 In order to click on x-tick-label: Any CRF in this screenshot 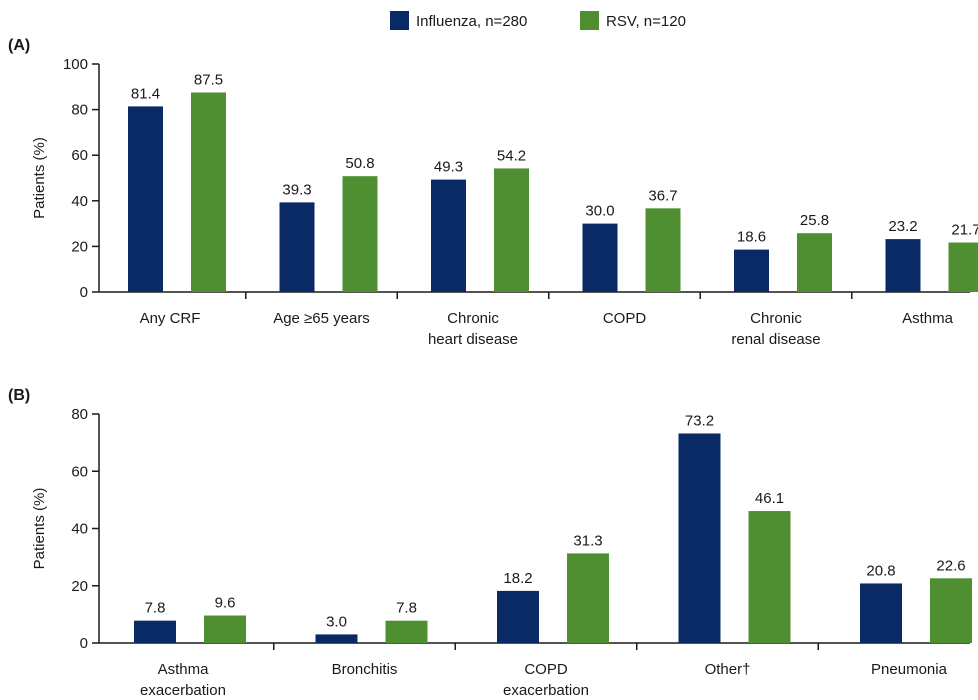, I will do `click(170, 318)`.